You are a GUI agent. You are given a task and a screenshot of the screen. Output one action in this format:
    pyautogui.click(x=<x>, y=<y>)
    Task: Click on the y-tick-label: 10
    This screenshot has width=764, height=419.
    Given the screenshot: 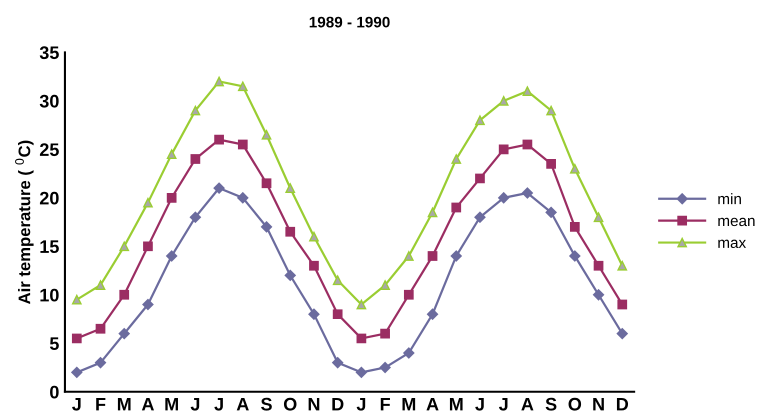 What is the action you would take?
    pyautogui.click(x=49, y=295)
    